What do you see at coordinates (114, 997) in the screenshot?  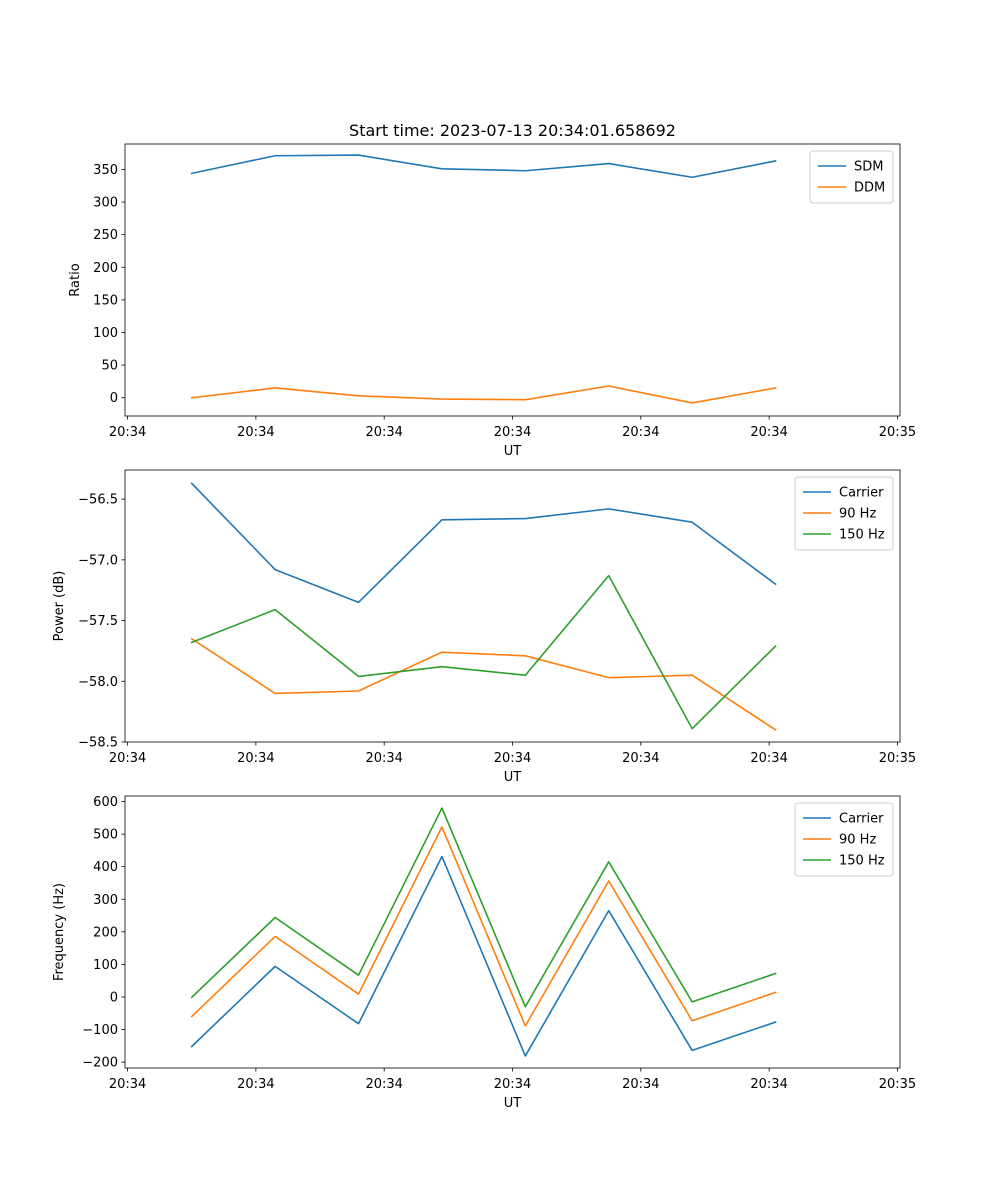 I see `frequency-y-tick-label: 0` at bounding box center [114, 997].